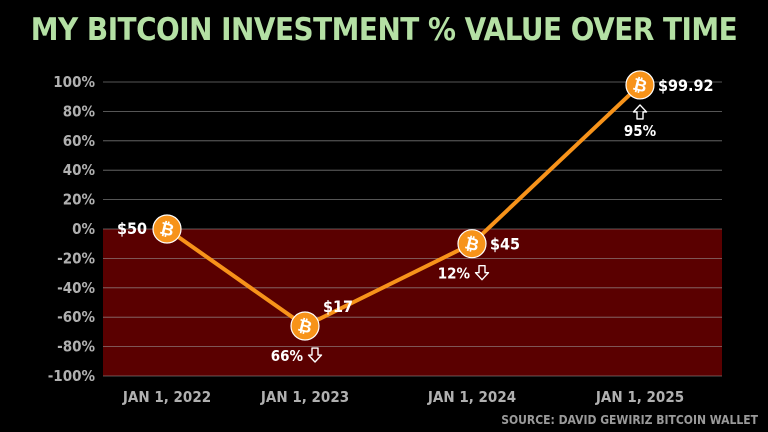  What do you see at coordinates (76, 317) in the screenshot?
I see `y-tick-label: -60%` at bounding box center [76, 317].